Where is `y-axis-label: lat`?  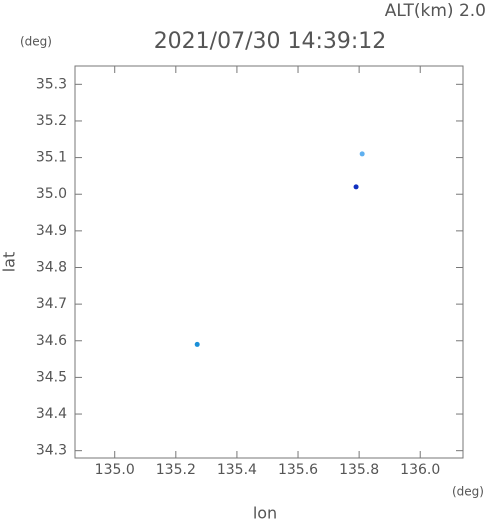 y-axis-label: lat is located at coordinates (9, 262).